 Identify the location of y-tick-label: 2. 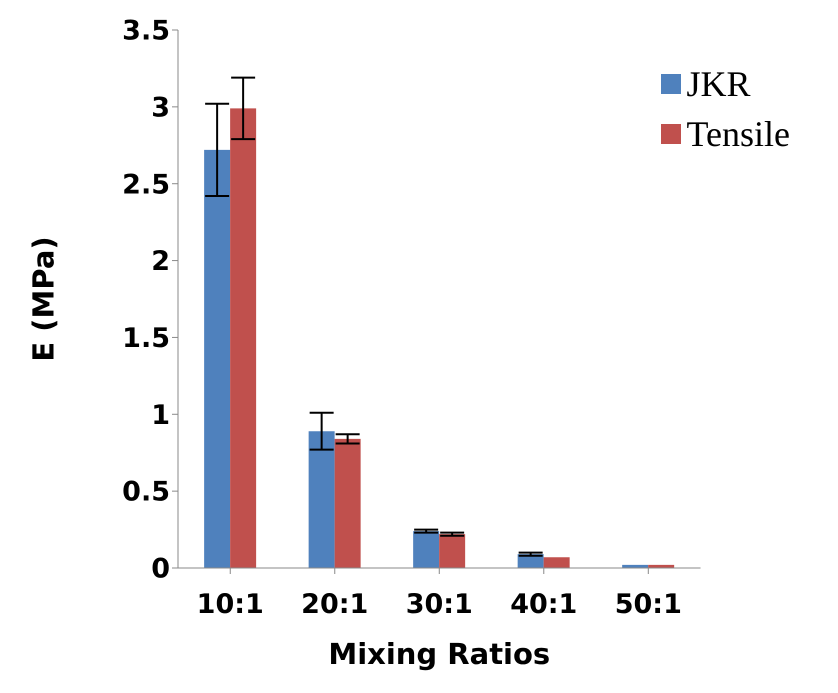
(160, 262).